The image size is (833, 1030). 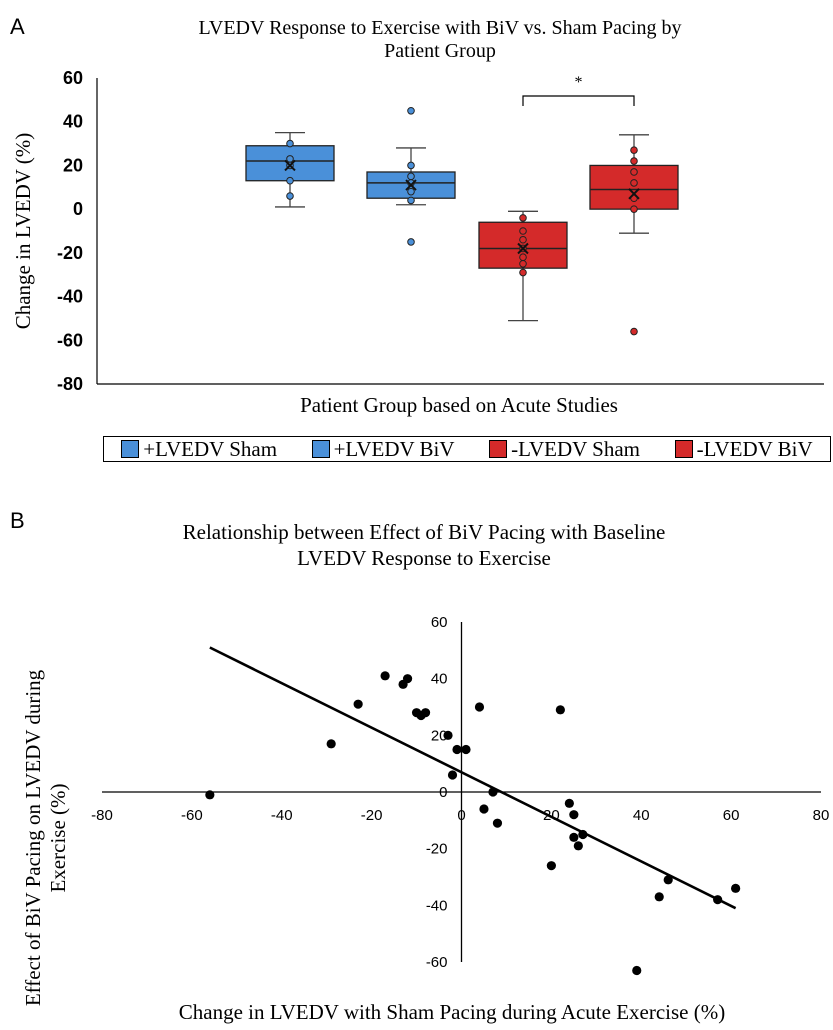 What do you see at coordinates (372, 815) in the screenshot?
I see `x-tick-label: -20` at bounding box center [372, 815].